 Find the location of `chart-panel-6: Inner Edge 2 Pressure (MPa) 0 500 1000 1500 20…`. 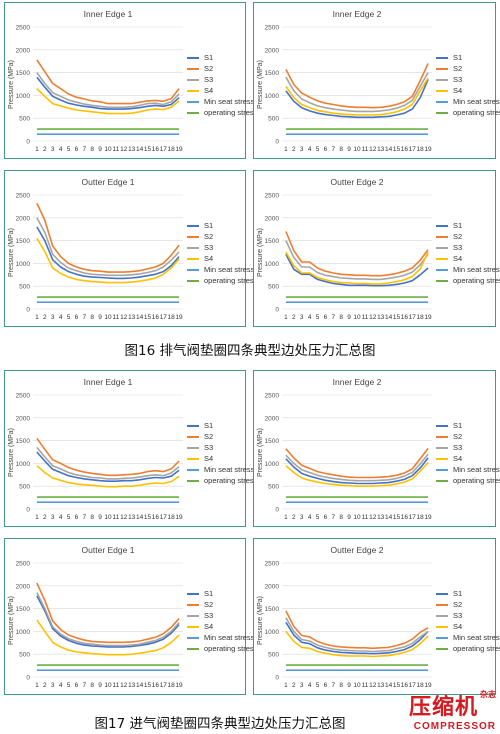

chart-panel-6: Inner Edge 2 Pressure (MPa) 0 500 1000 1500 20… is located at coordinates (376, 448).